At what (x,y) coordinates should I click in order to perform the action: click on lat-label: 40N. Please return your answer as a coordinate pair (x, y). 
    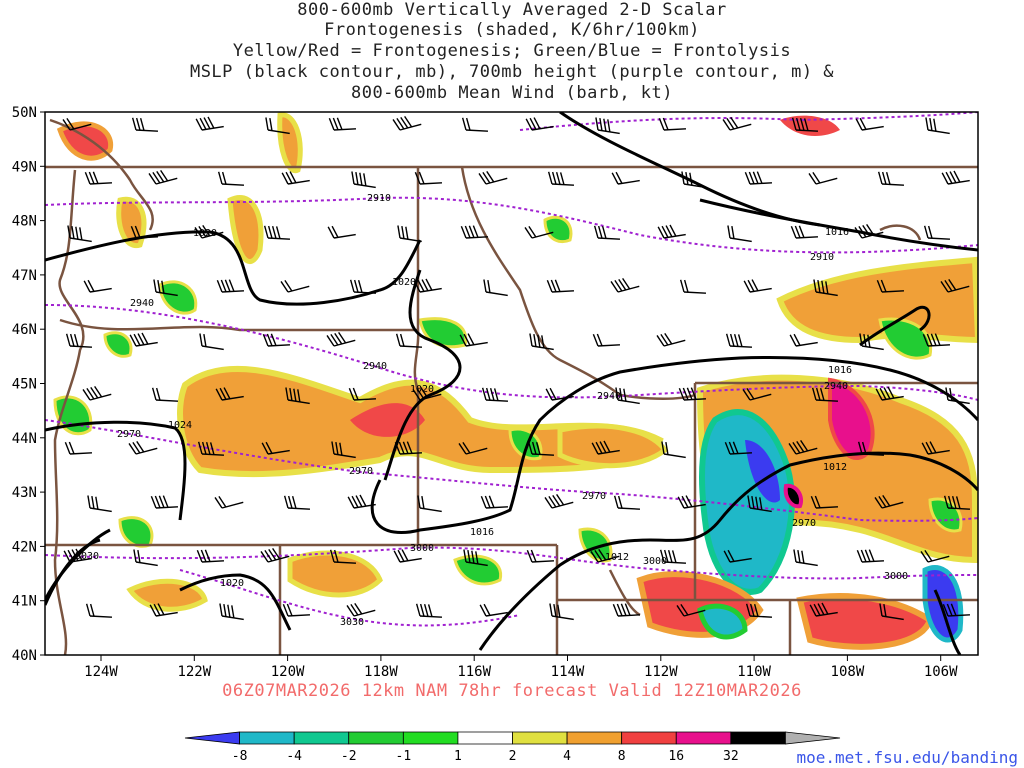
    Looking at the image, I should click on (24, 656).